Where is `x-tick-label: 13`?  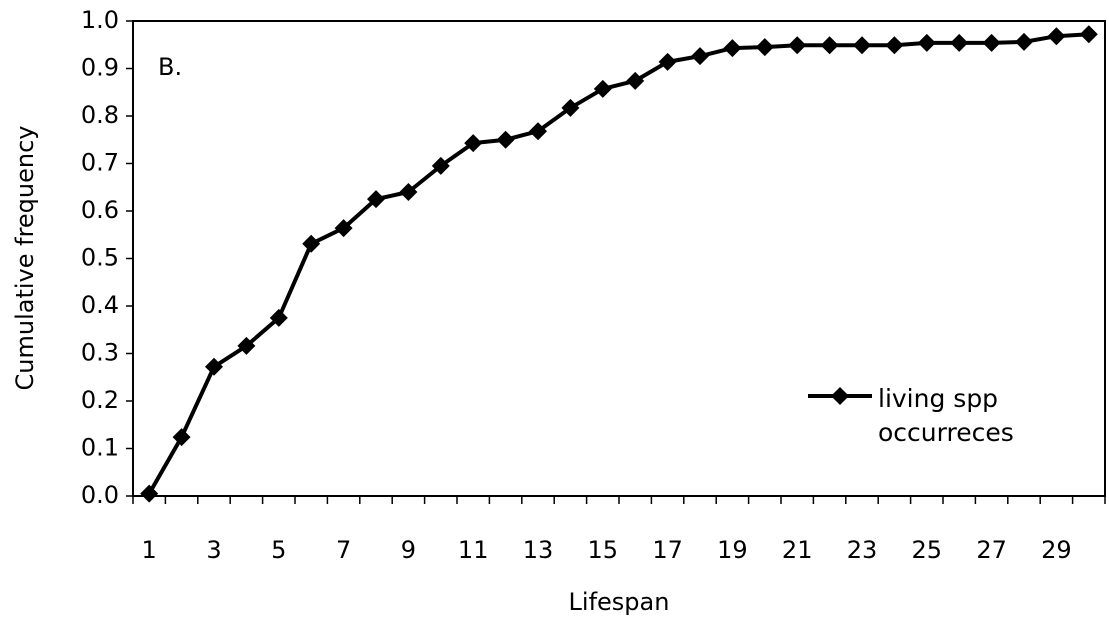
x-tick-label: 13 is located at coordinates (538, 550).